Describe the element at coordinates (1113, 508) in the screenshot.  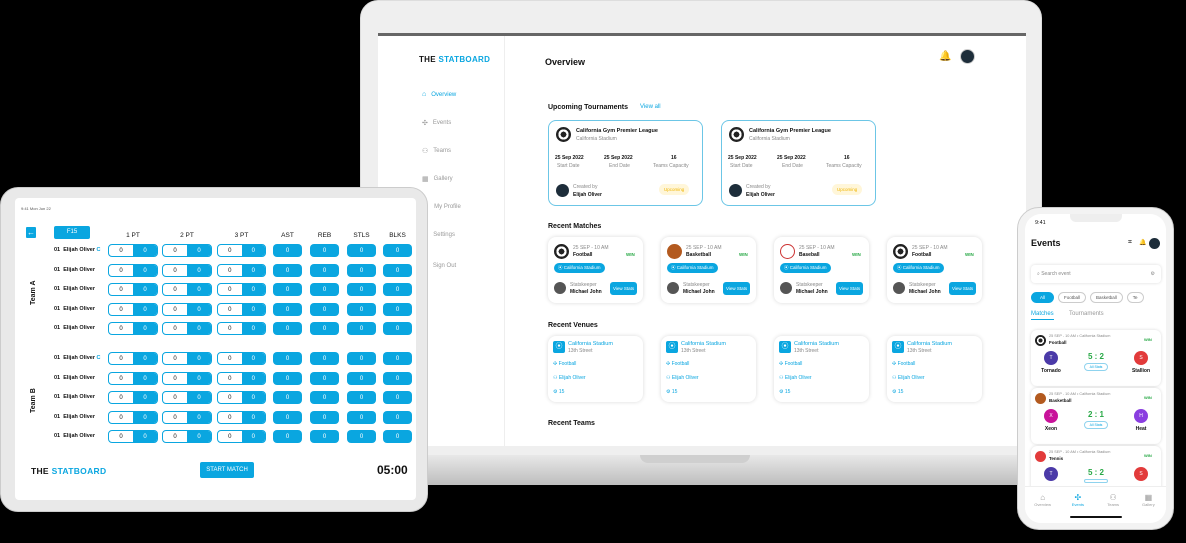
I see `bottom-nav-teams: ⚇ Teams` at that location.